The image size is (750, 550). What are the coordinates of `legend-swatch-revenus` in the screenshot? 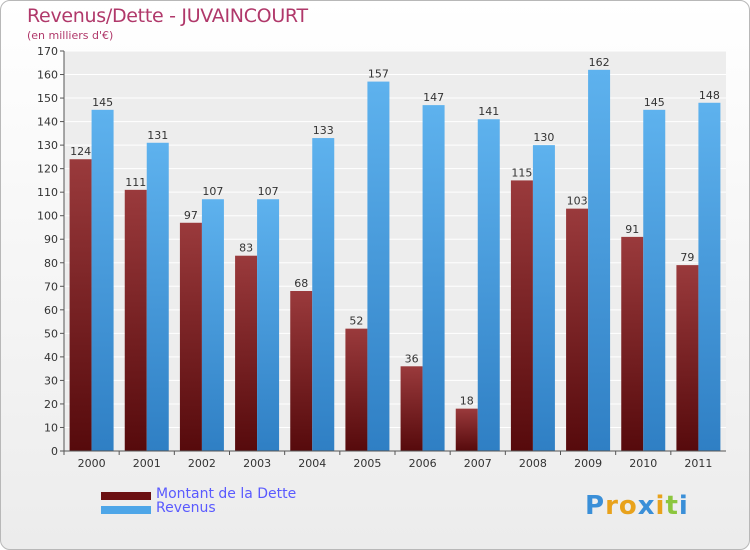 It's located at (126, 510).